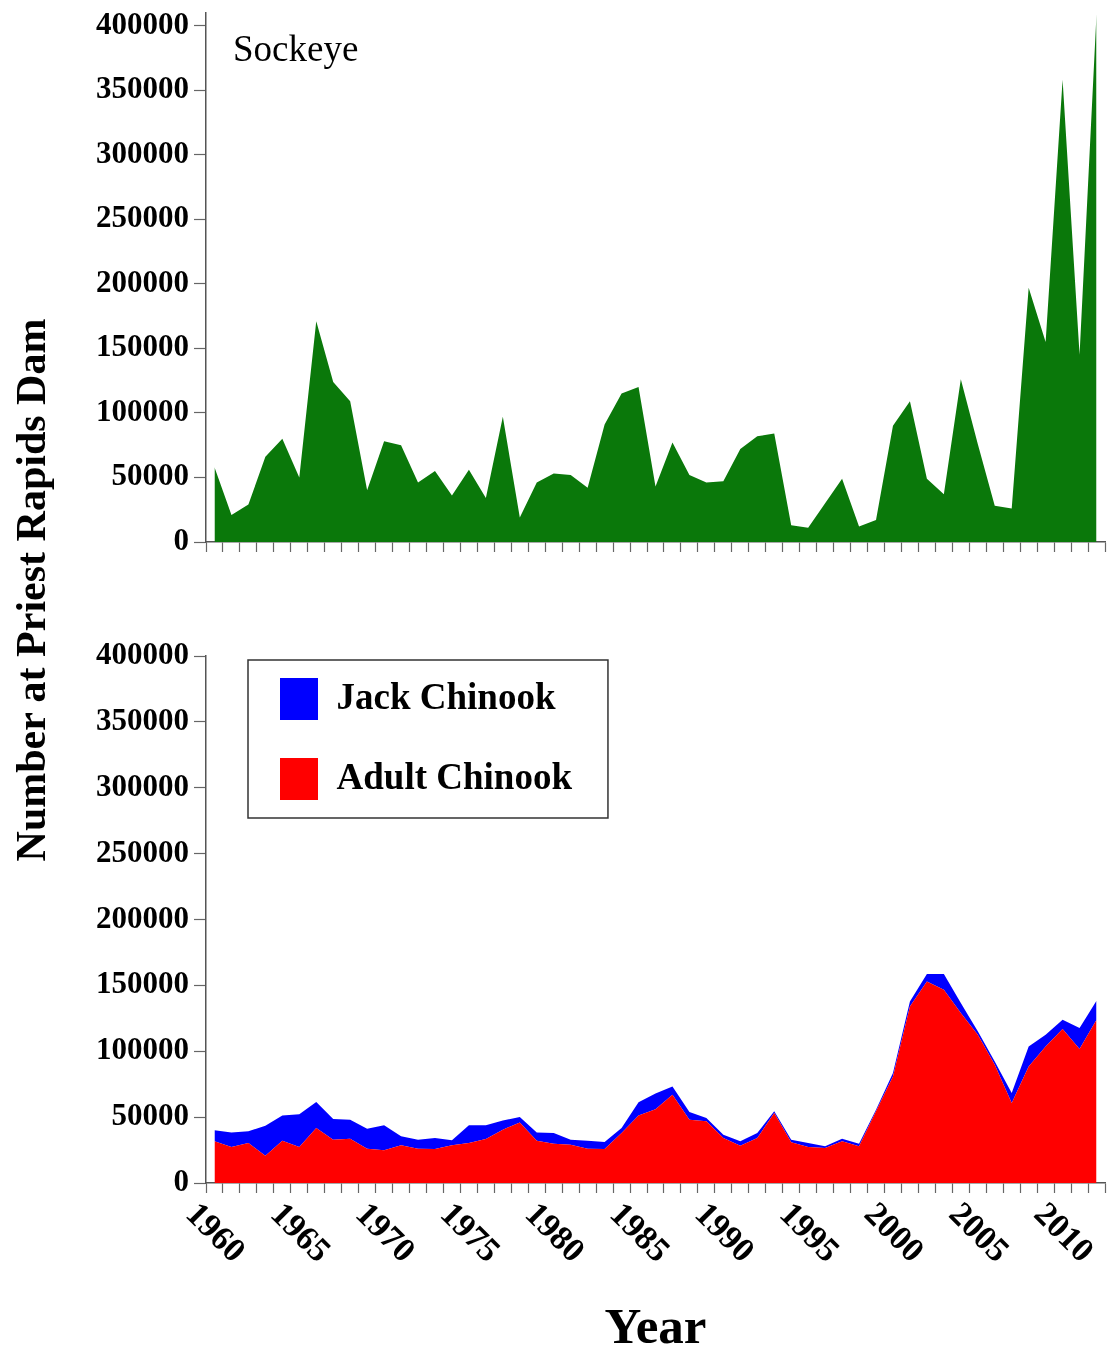  I want to click on x-tick-label: 1975, so click(470, 1231).